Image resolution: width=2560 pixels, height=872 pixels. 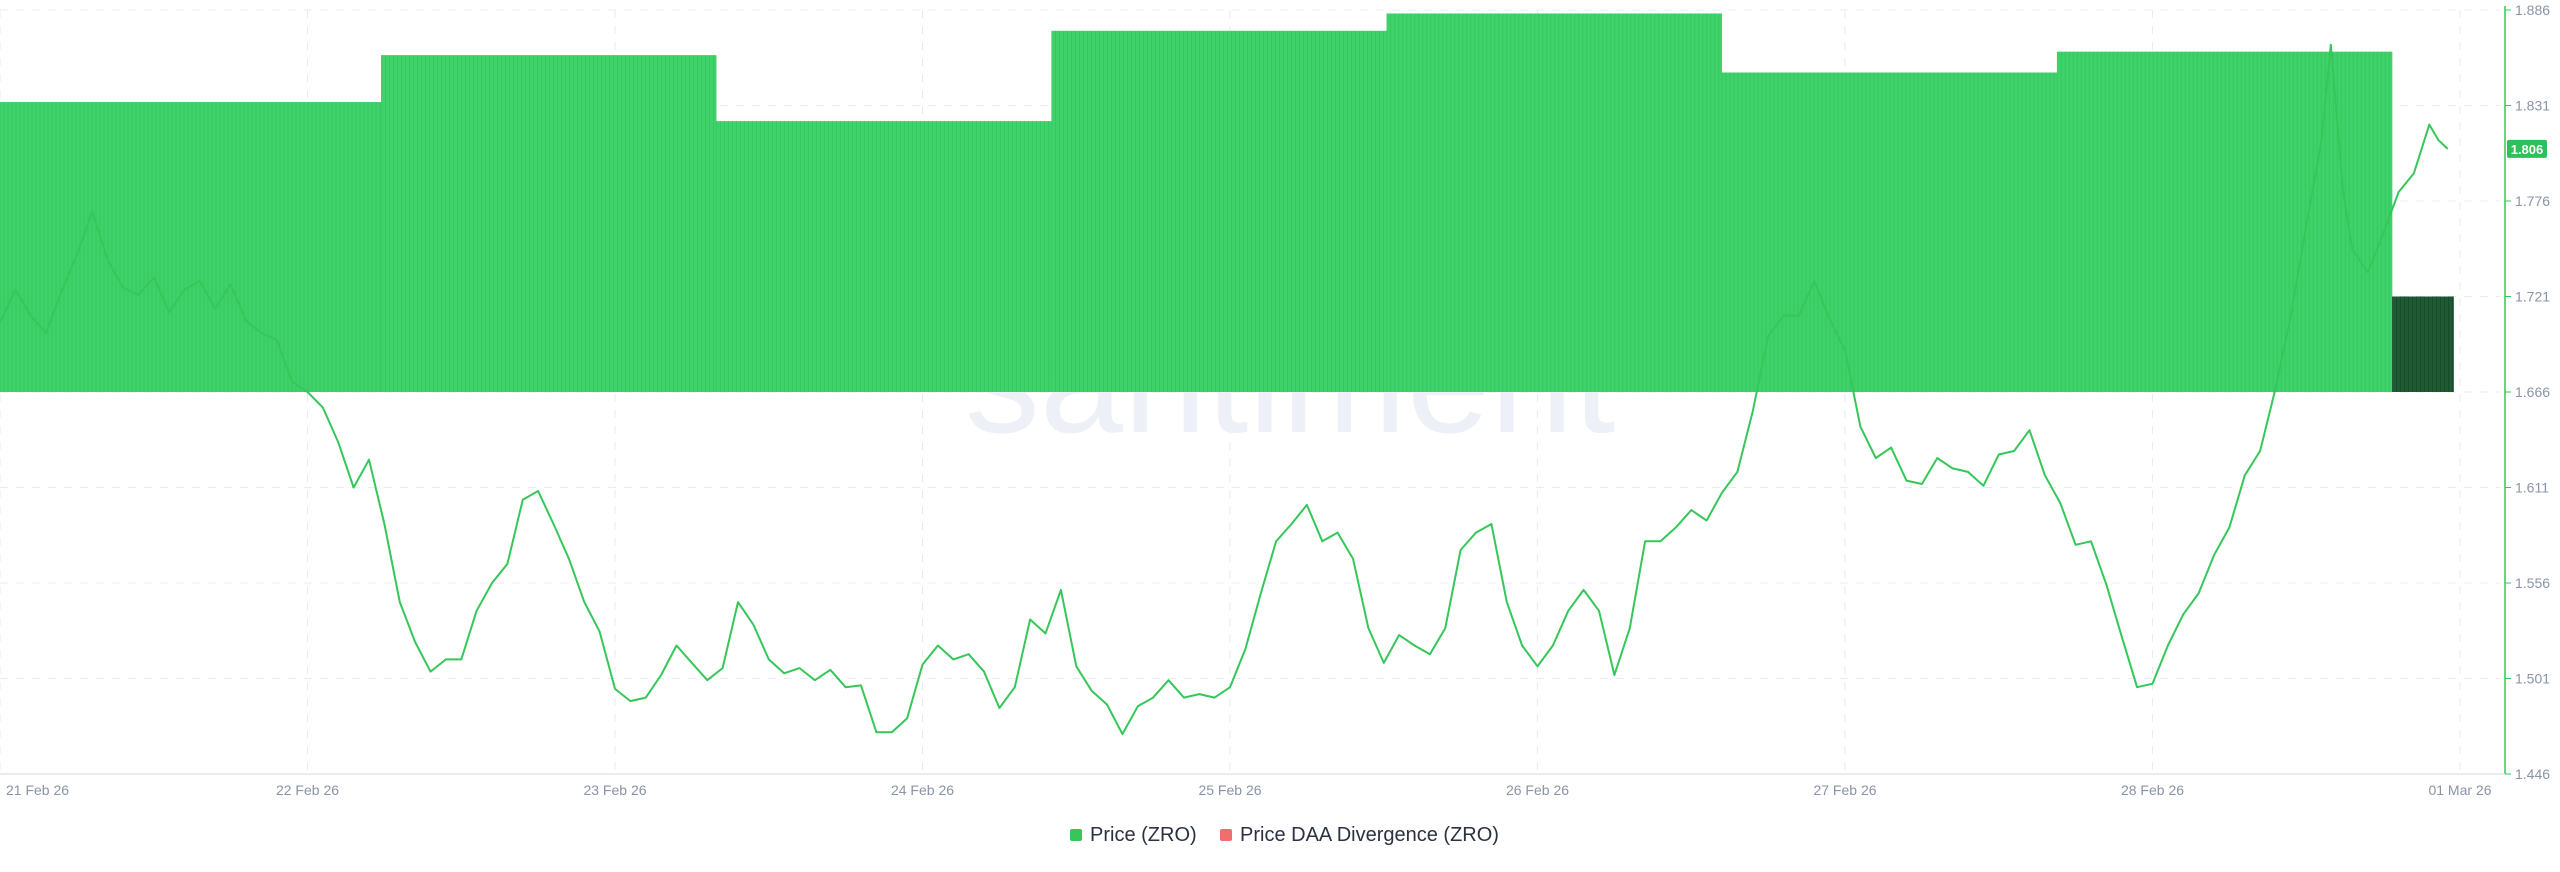 What do you see at coordinates (307, 790) in the screenshot?
I see `x-tick-label: 22 Feb 26` at bounding box center [307, 790].